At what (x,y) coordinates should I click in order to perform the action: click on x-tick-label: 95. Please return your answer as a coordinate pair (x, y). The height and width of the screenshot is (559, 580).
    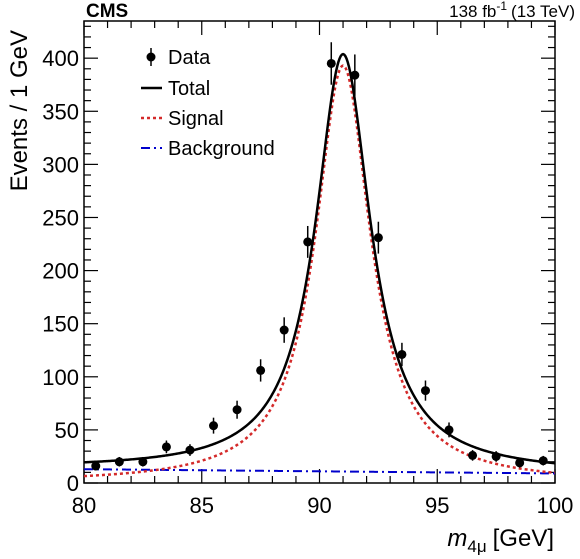
    Looking at the image, I should click on (437, 505).